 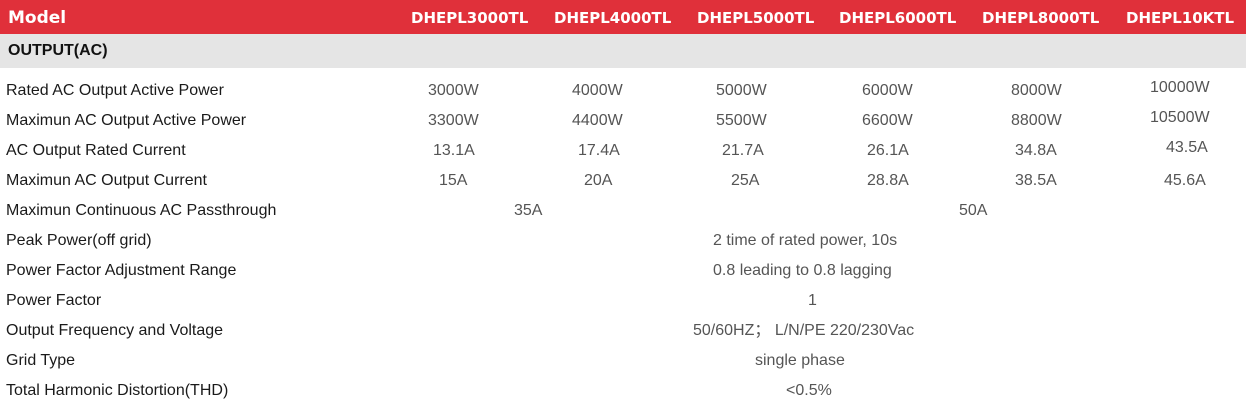 What do you see at coordinates (1036, 90) in the screenshot?
I see `cell-value: 8000W` at bounding box center [1036, 90].